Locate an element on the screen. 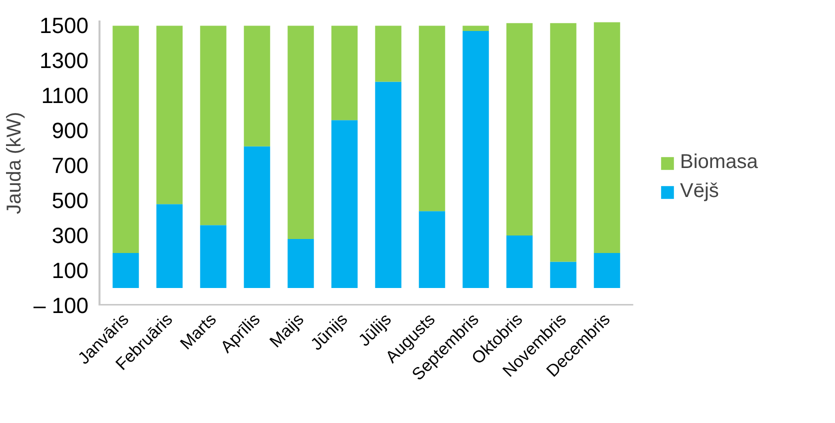  y-tick-label: 500 is located at coordinates (70, 201).